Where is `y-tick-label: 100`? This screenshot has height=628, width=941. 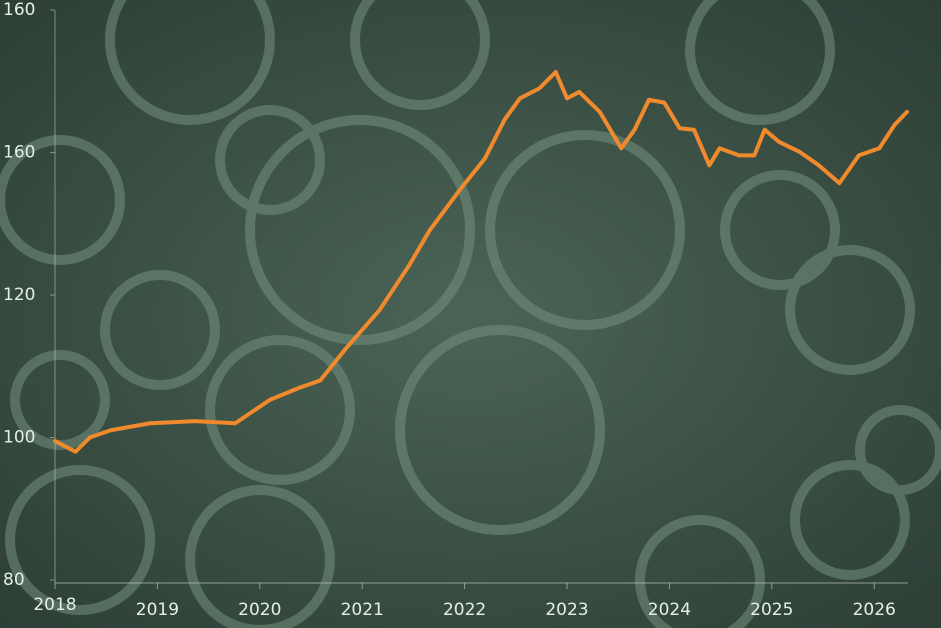 y-tick-label: 100 is located at coordinates (19, 438).